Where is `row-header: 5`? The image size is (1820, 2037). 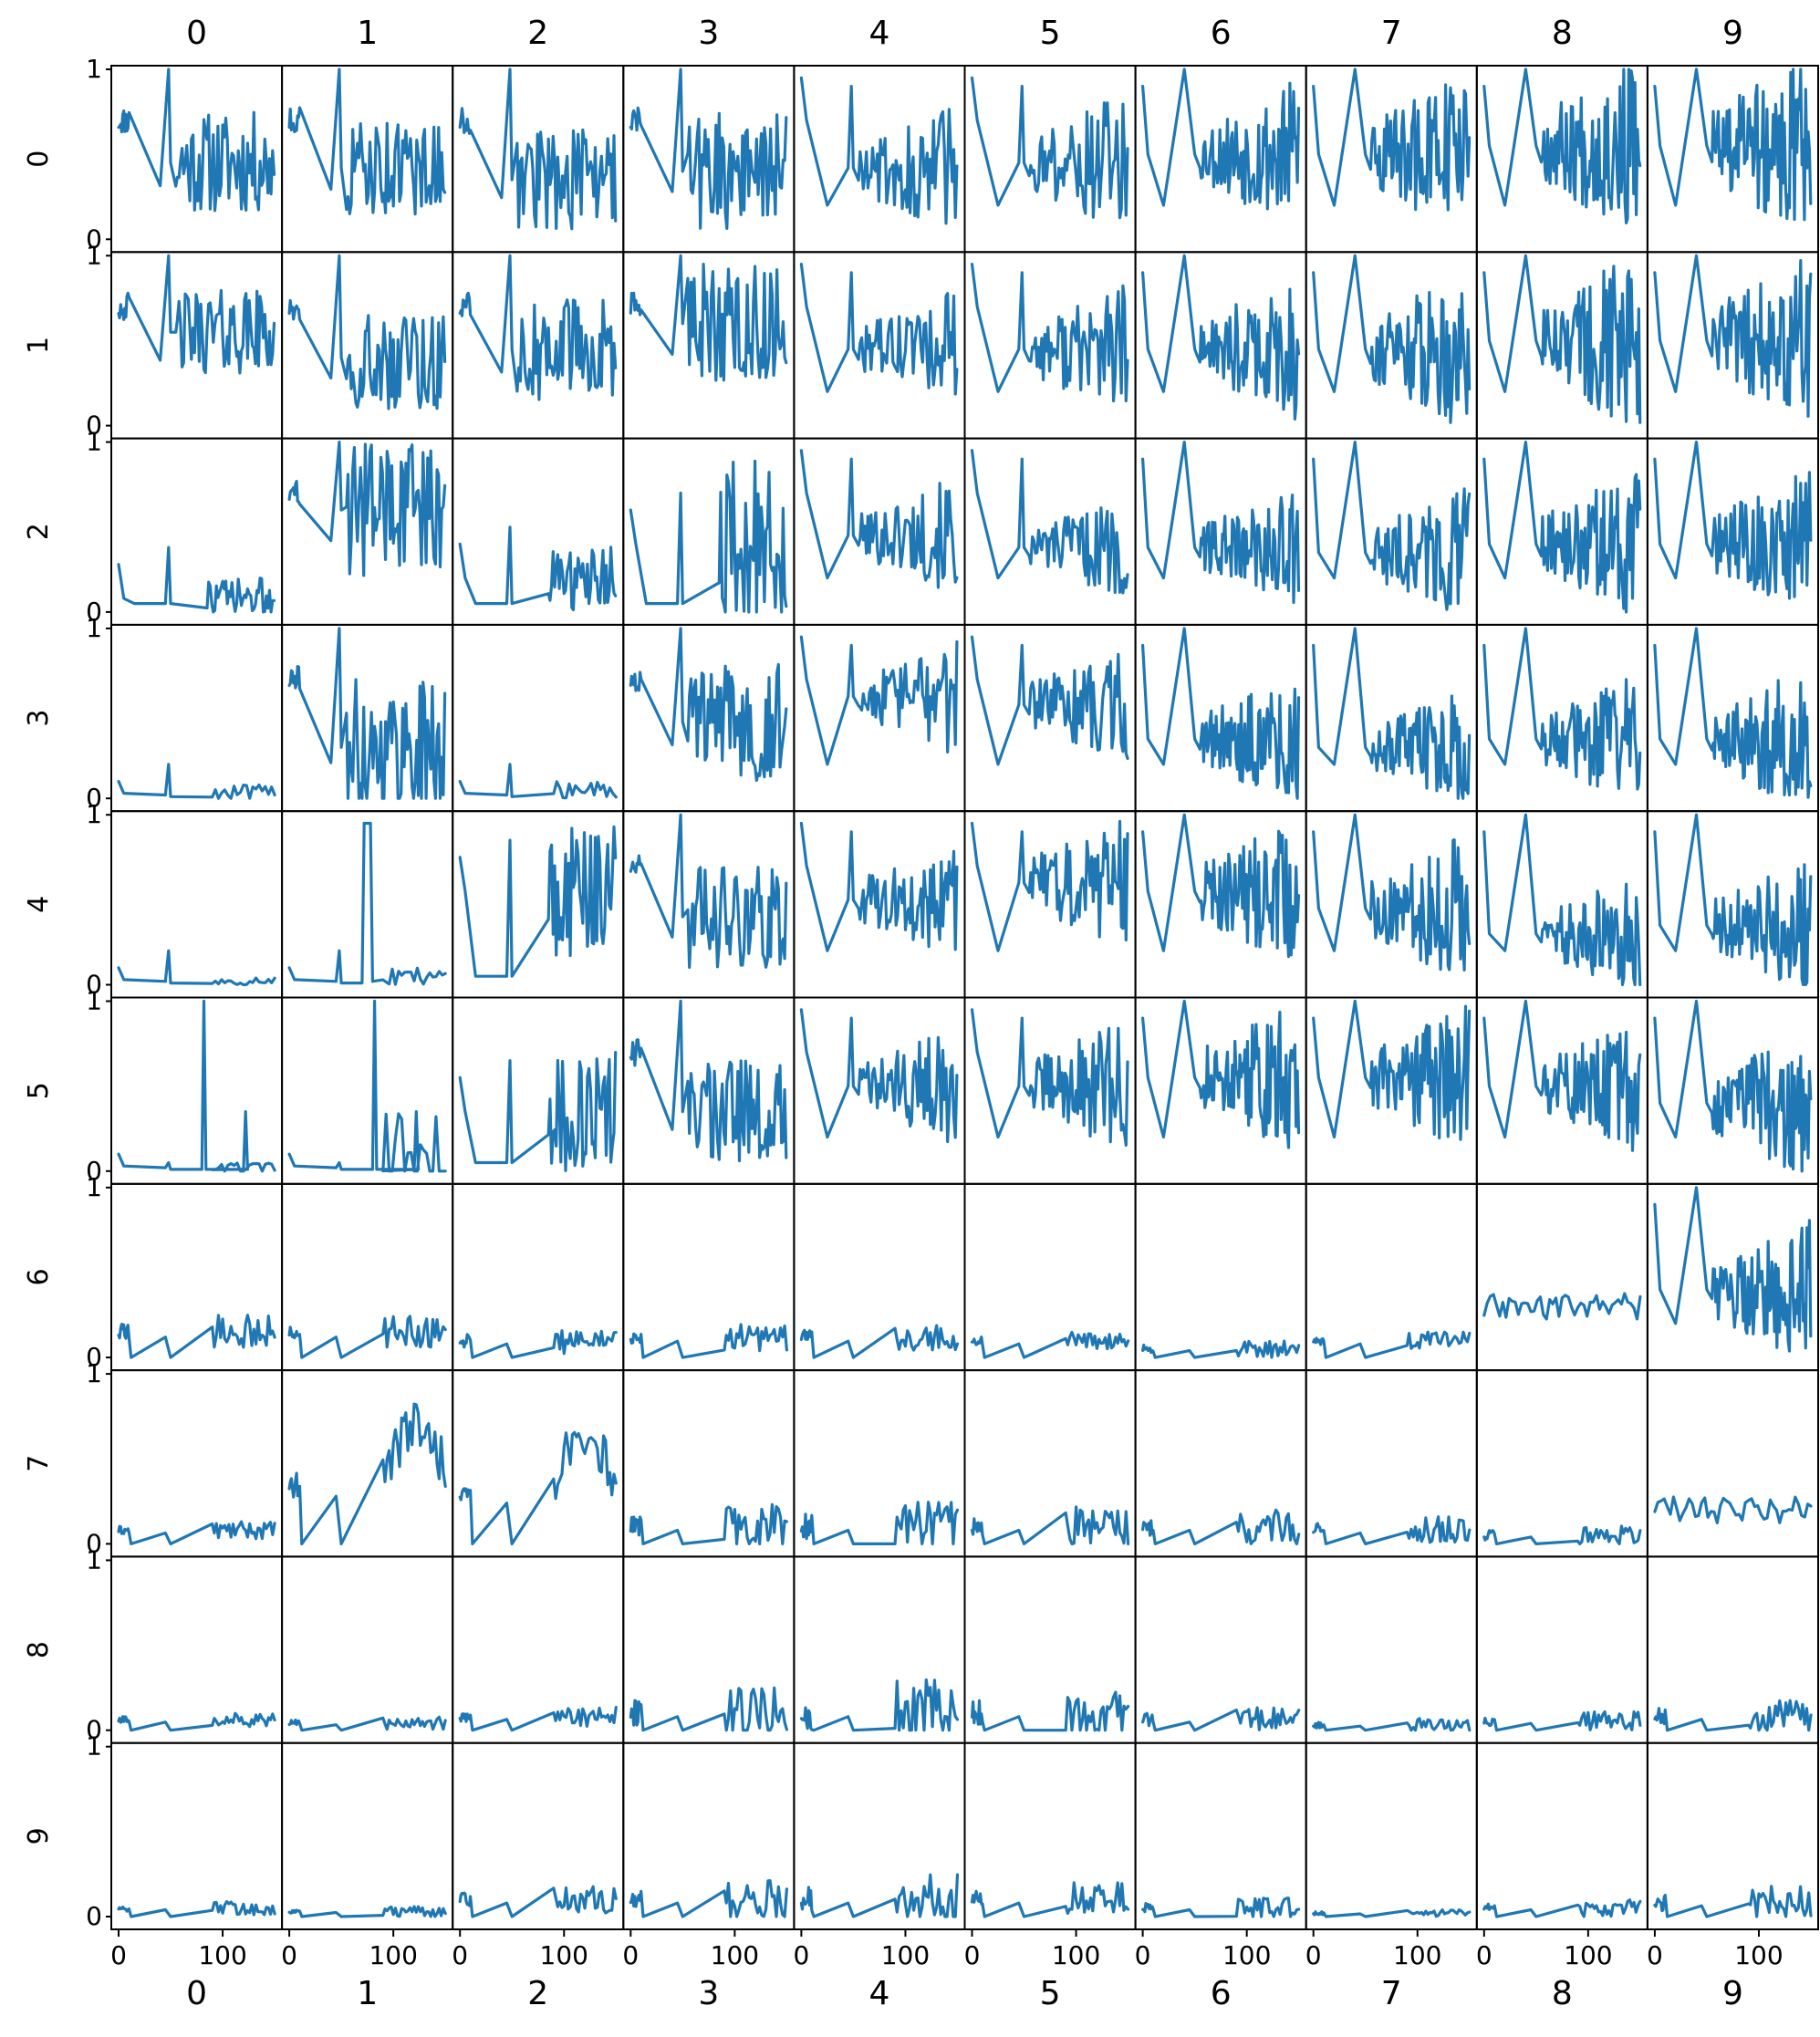 row-header: 5 is located at coordinates (39, 1090).